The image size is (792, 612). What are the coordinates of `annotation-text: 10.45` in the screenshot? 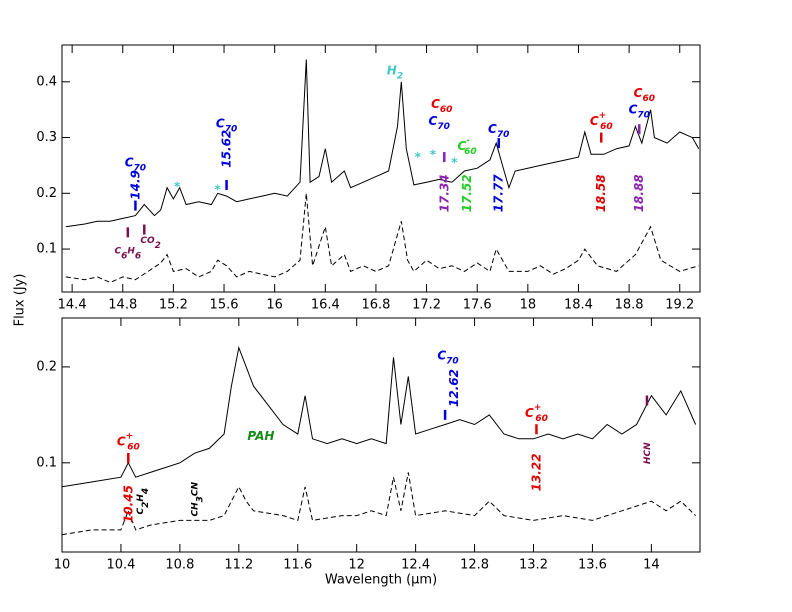 It's located at (128, 504).